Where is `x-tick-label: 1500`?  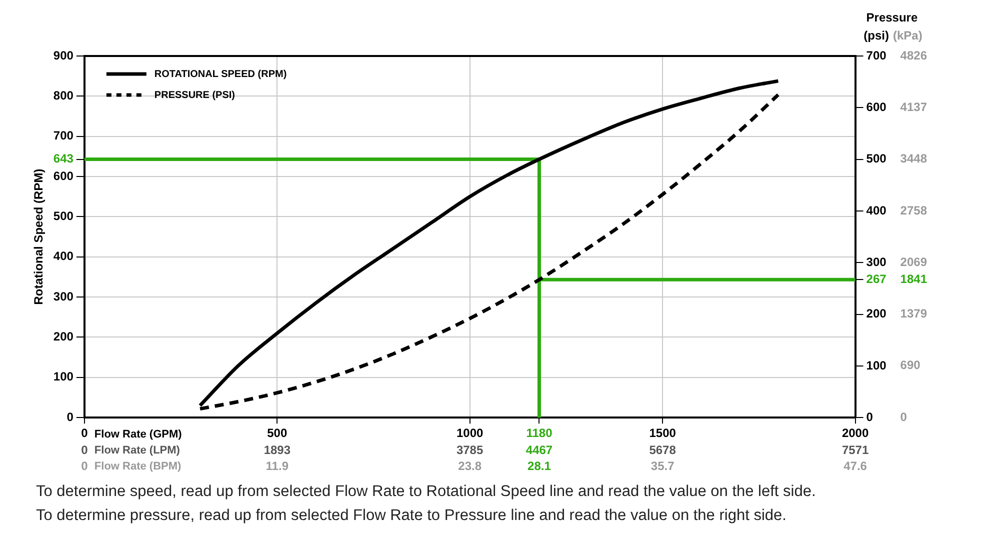 x-tick-label: 1500 is located at coordinates (662, 433).